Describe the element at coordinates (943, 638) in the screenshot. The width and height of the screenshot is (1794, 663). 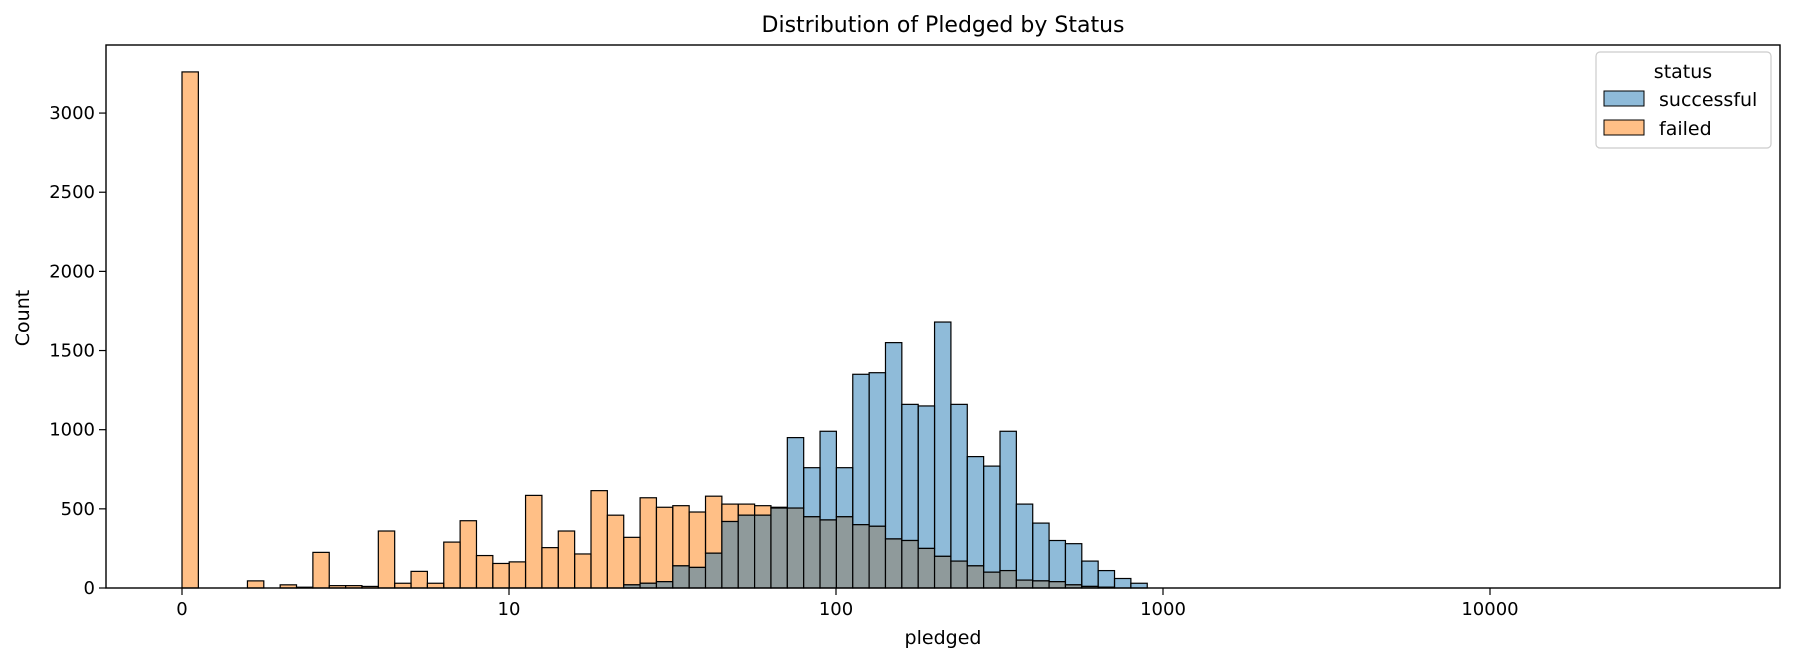
I see `x-axis-label: pledged` at that location.